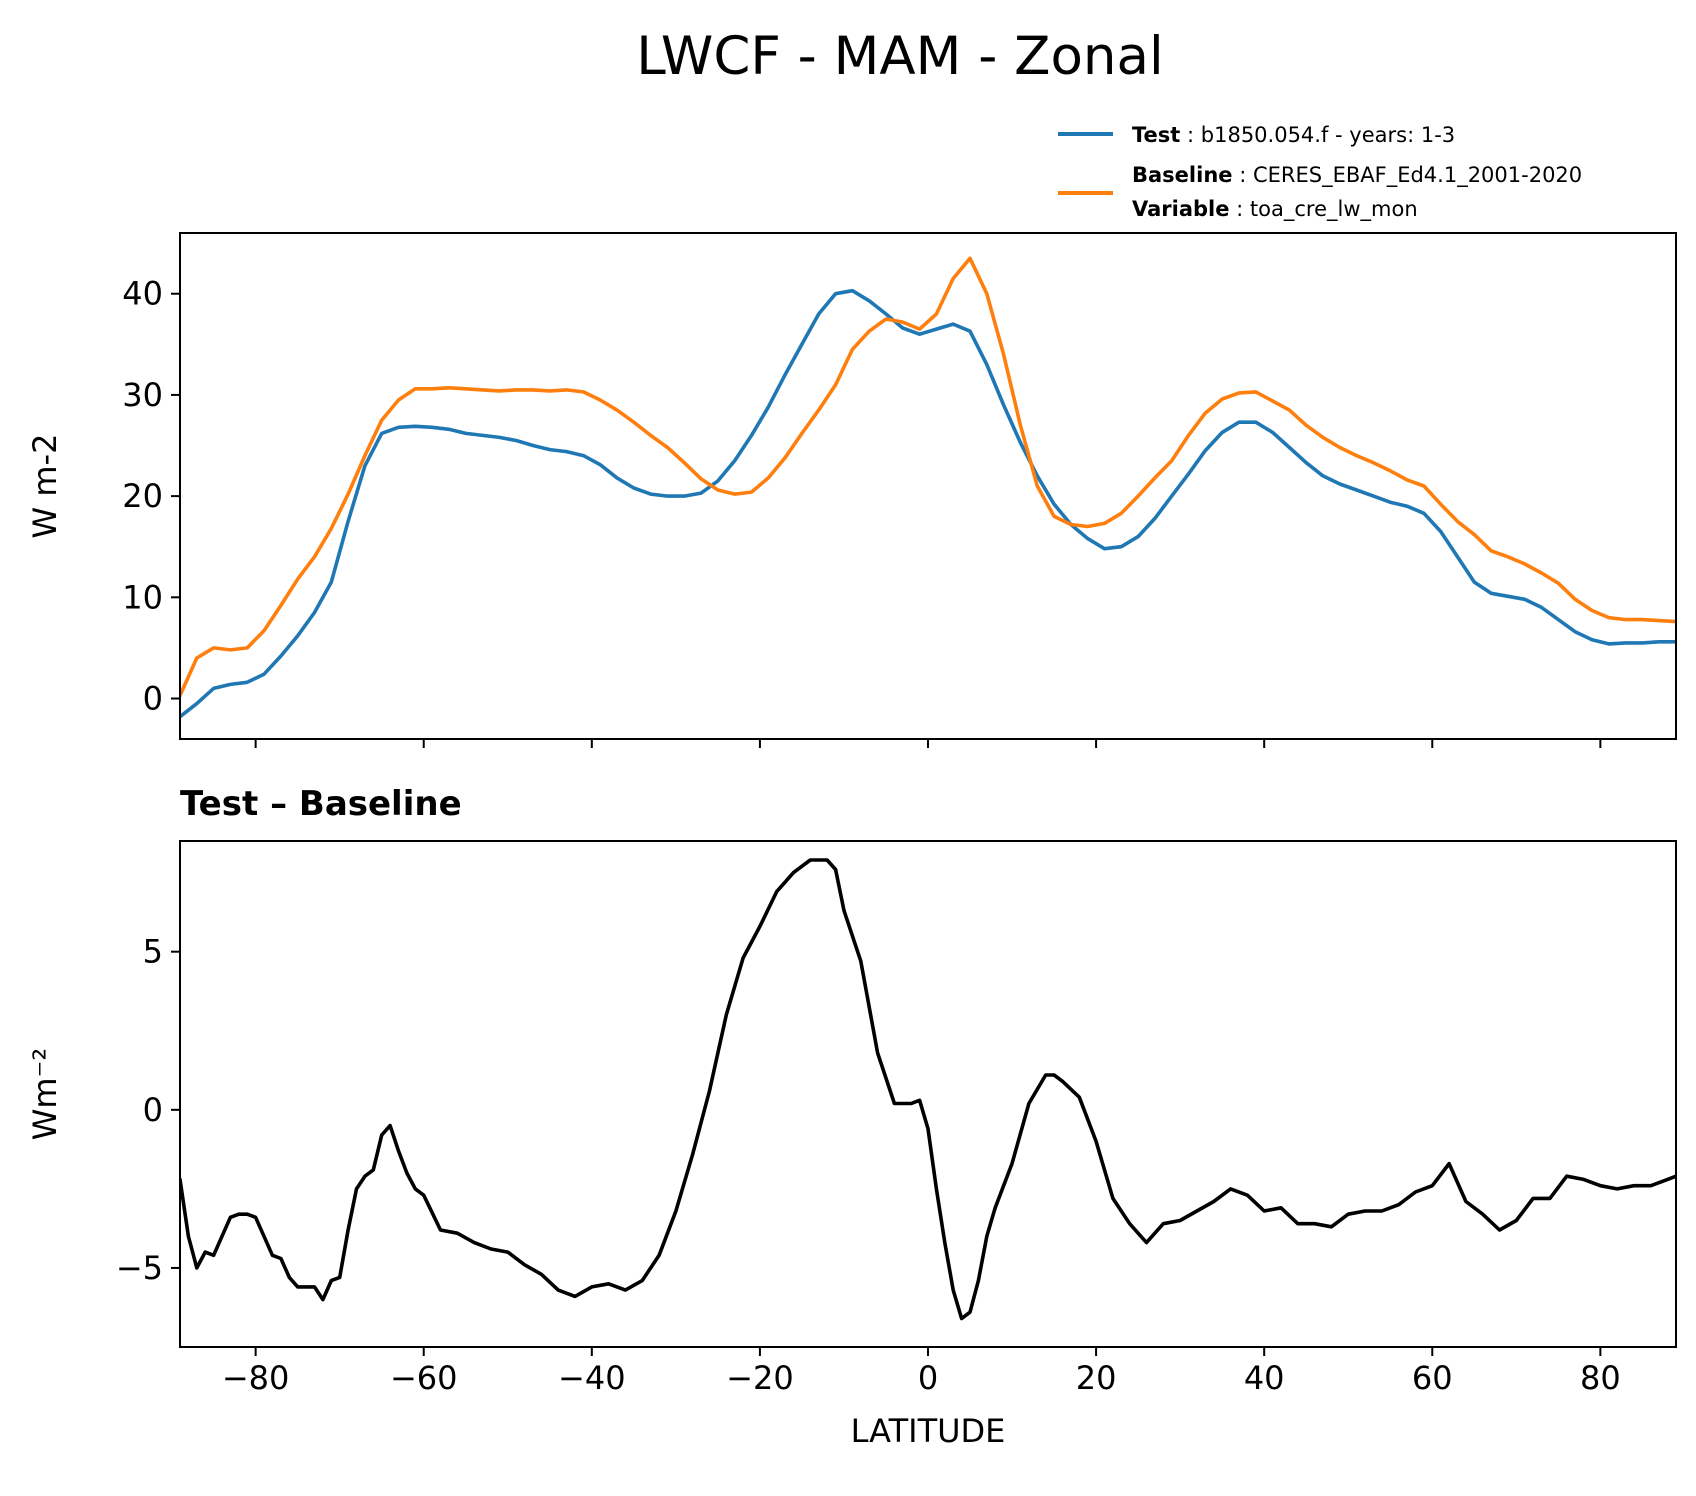 Image resolution: width=1696 pixels, height=1496 pixels. What do you see at coordinates (321, 804) in the screenshot?
I see `panel-title: Test – Baseline` at bounding box center [321, 804].